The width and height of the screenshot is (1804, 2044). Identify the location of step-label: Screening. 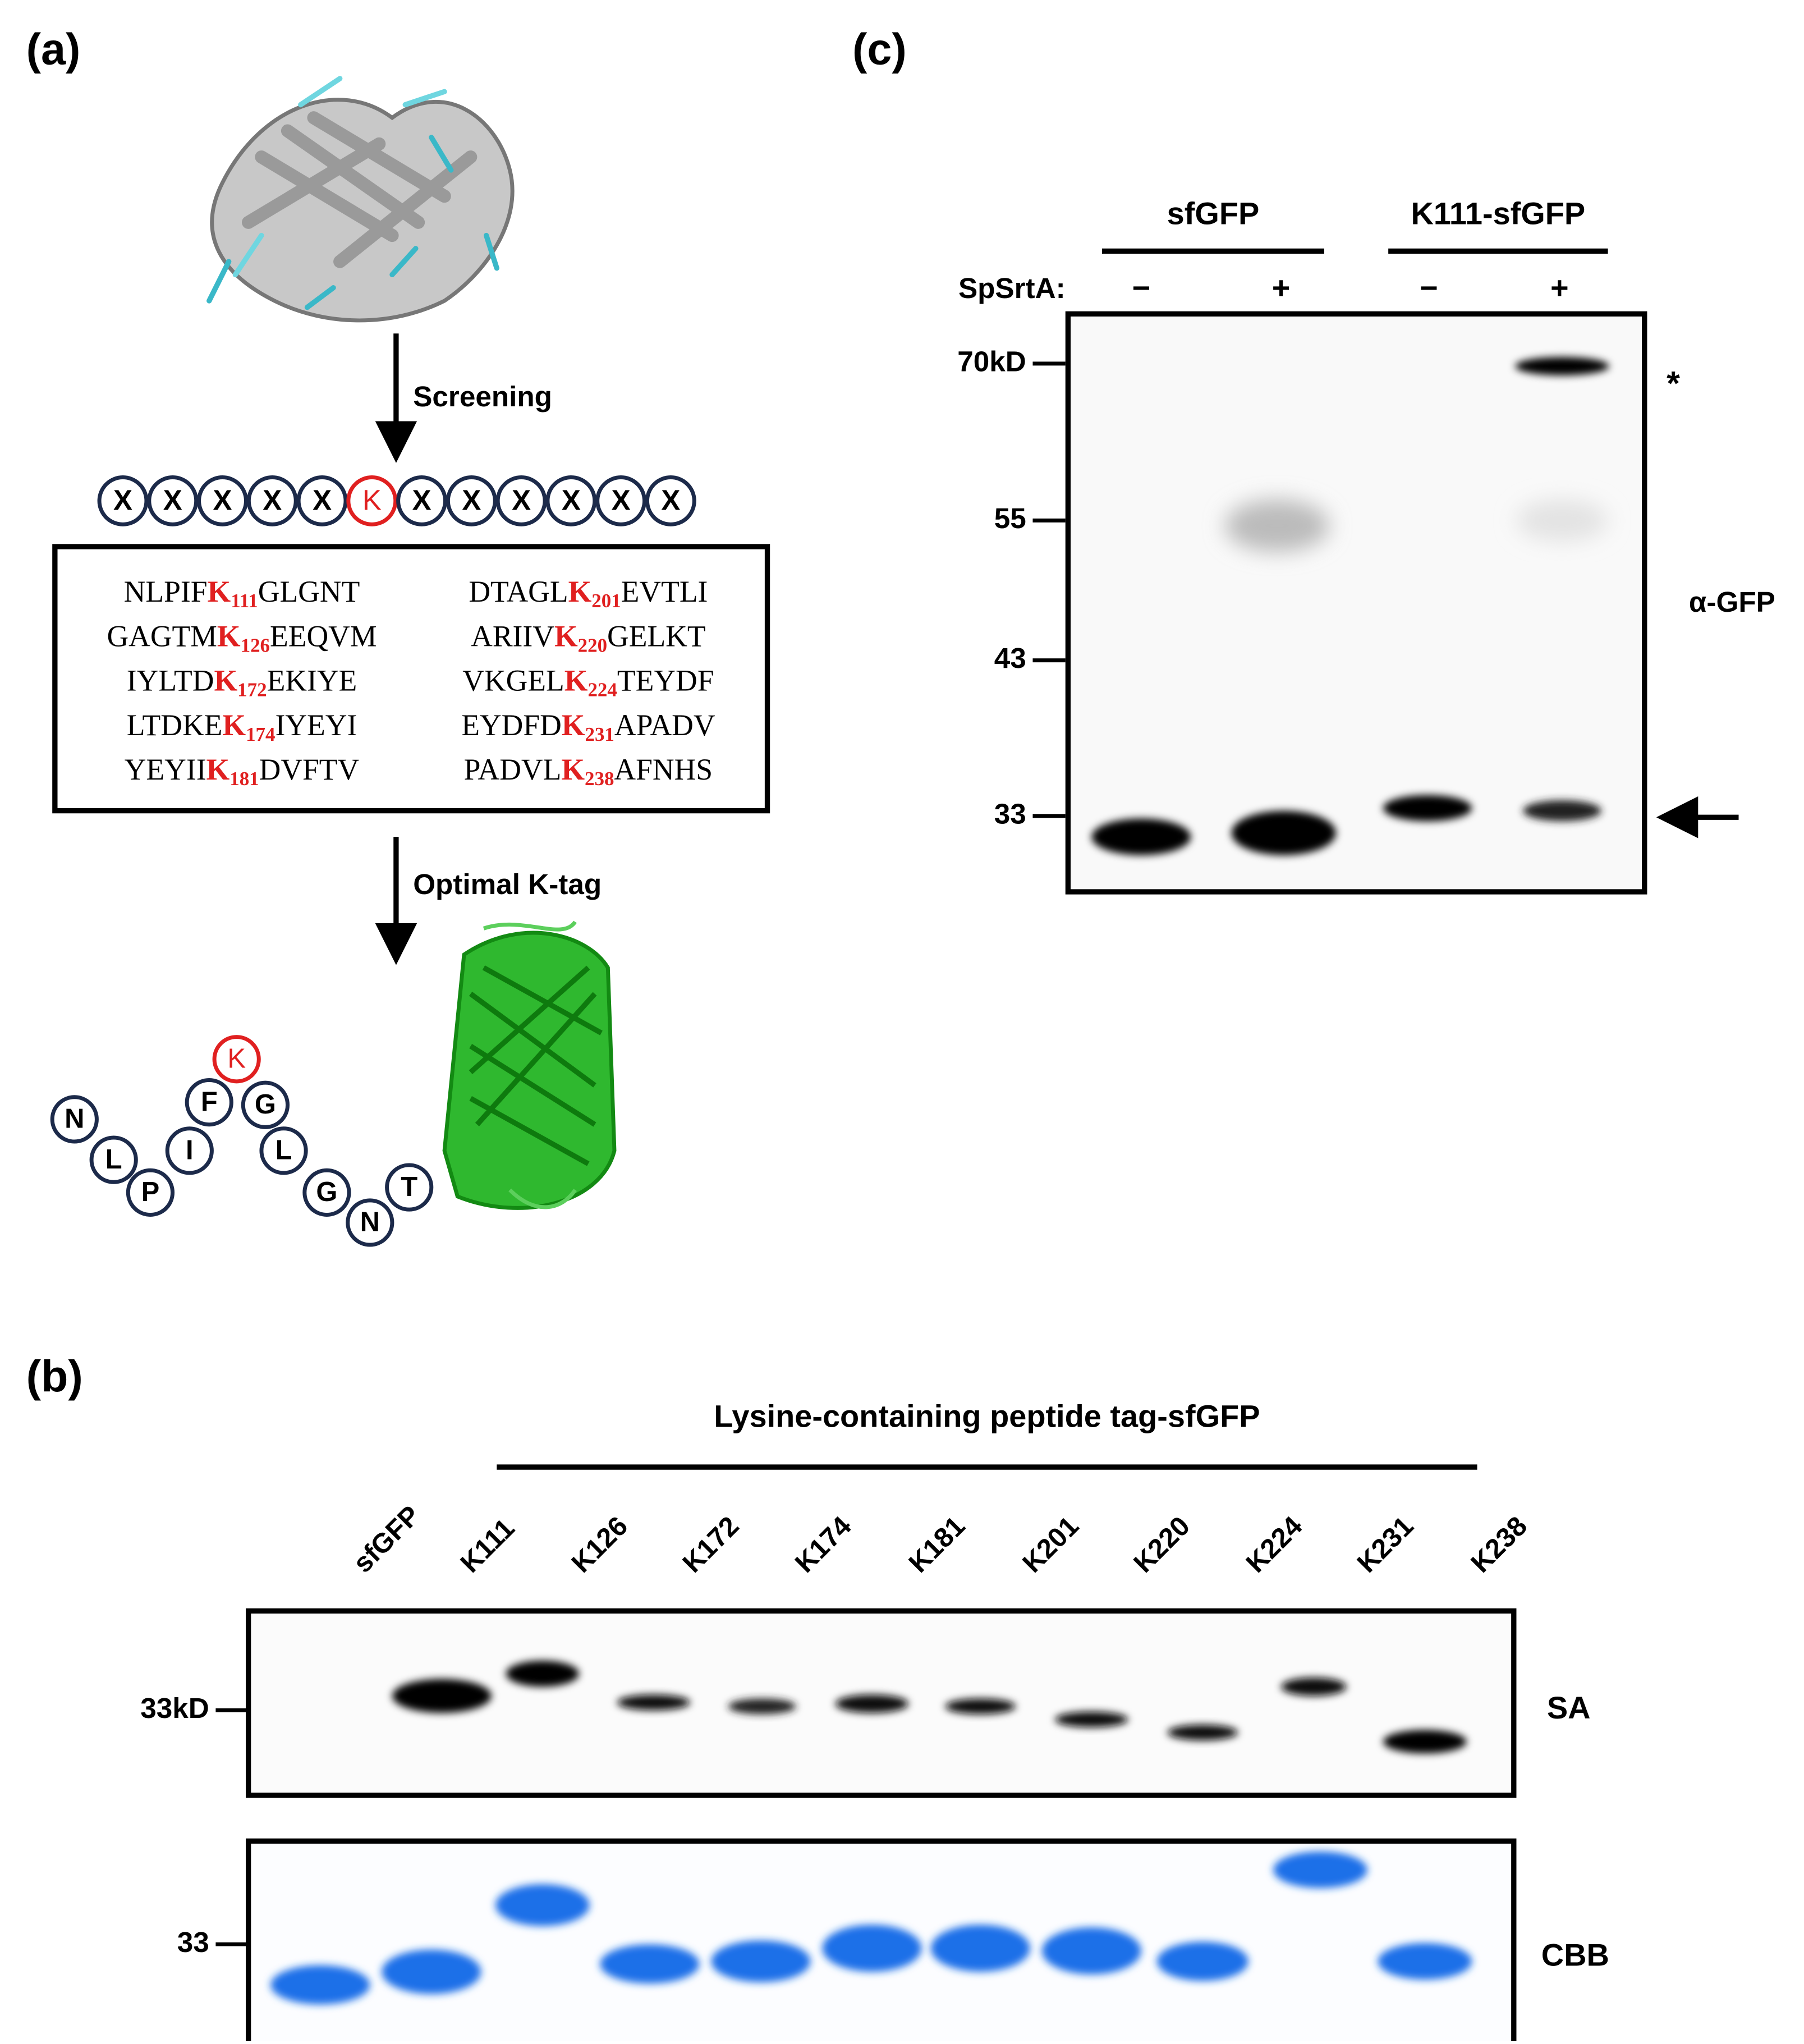
(482, 397).